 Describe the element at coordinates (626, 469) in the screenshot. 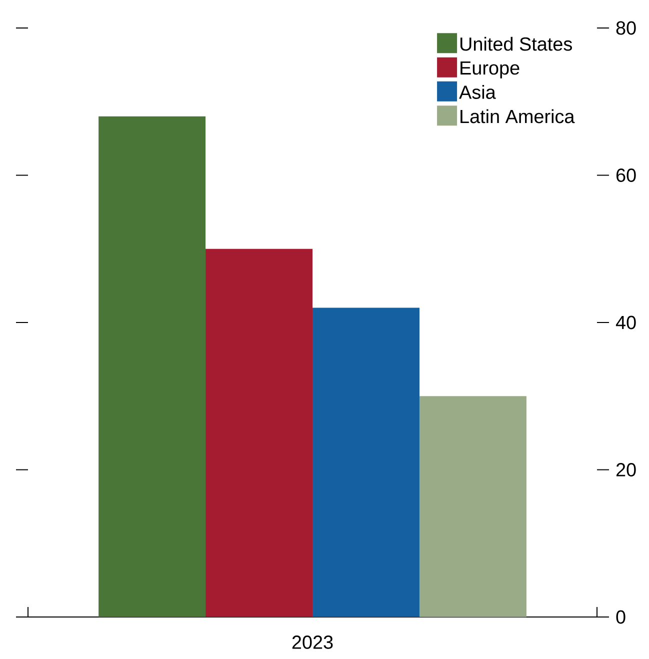

I see `y-tick-label: 20` at that location.